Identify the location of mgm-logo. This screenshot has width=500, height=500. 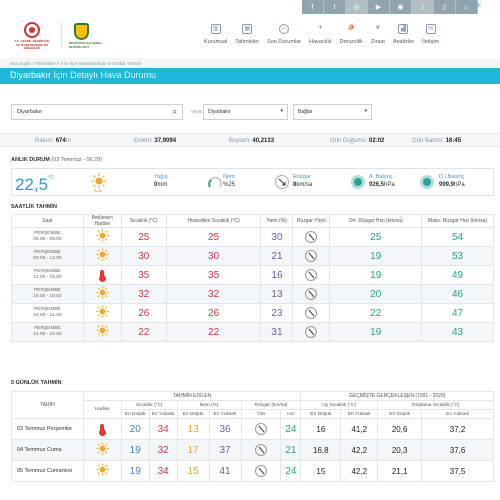
(81, 31).